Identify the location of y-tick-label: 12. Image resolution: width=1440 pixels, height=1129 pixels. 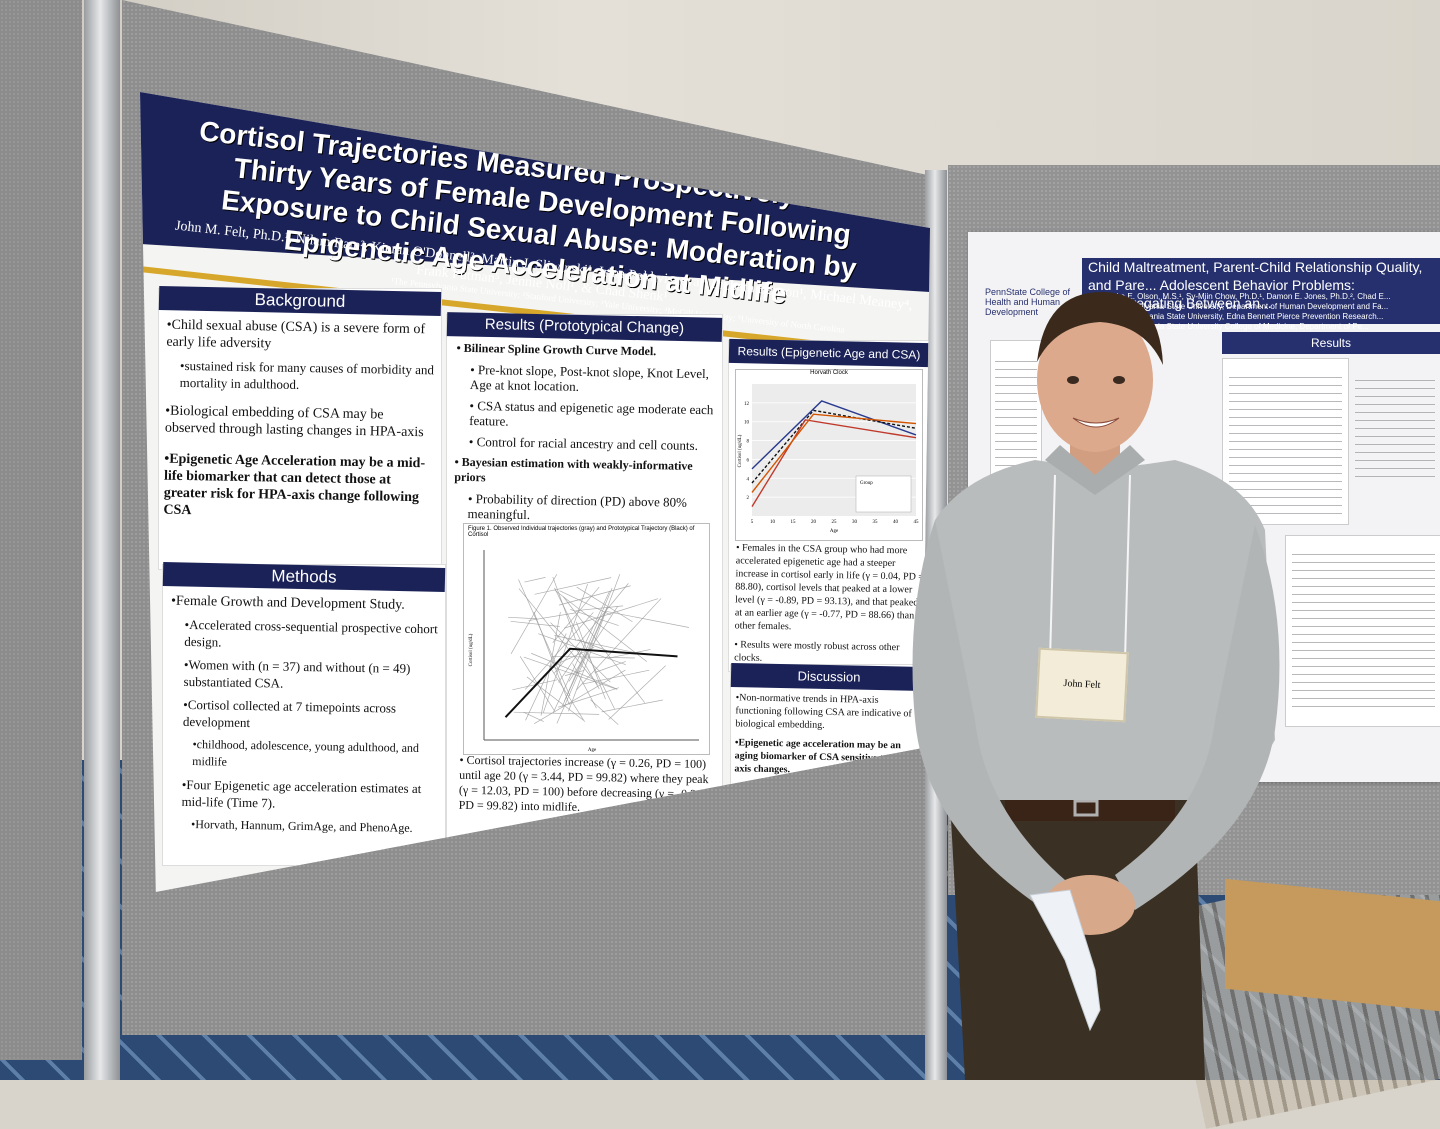
(747, 404).